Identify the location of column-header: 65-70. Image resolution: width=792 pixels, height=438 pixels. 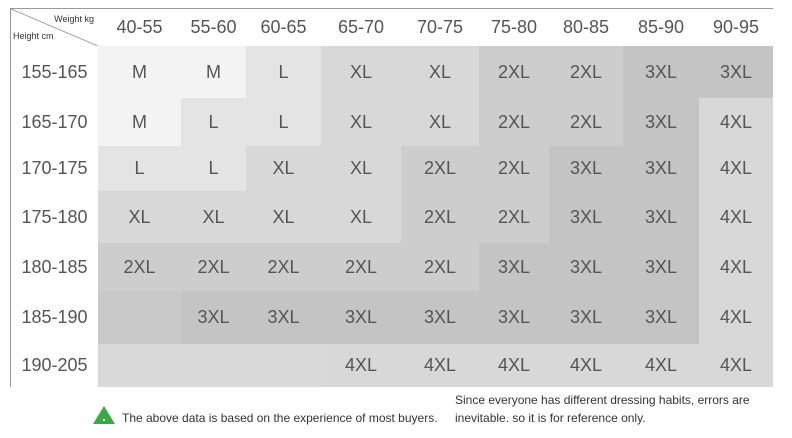
(361, 27).